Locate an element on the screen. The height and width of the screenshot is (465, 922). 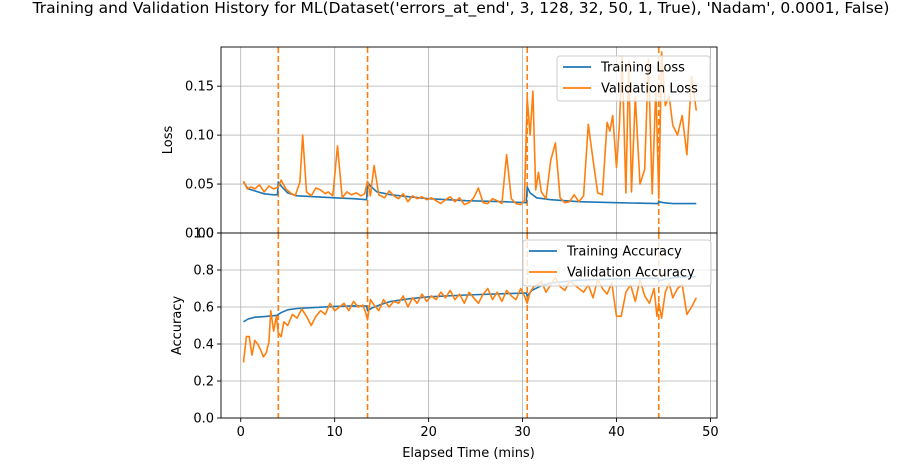
x-axis-label: Elapsed Time (mins) is located at coordinates (468, 453).